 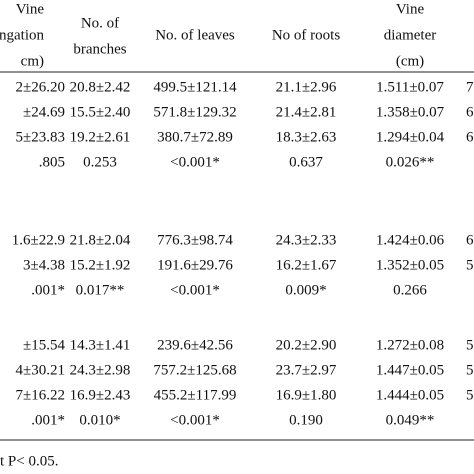 I want to click on table-cell: 0.010*, so click(x=99, y=420).